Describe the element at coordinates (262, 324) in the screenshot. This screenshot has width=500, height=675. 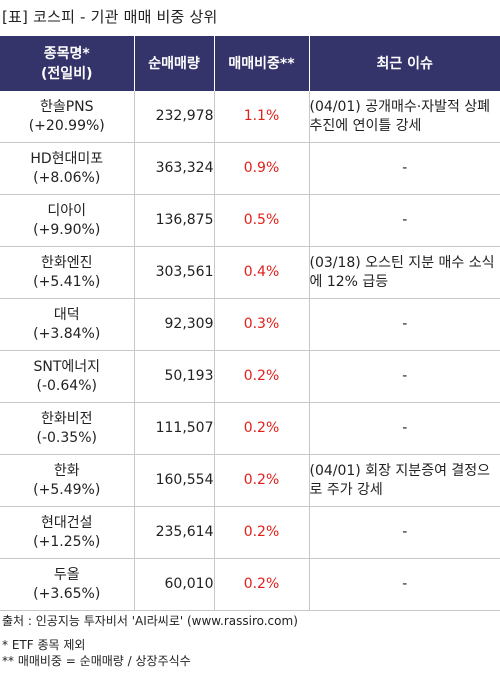
I see `trade-ratio-cell: 0.3%` at that location.